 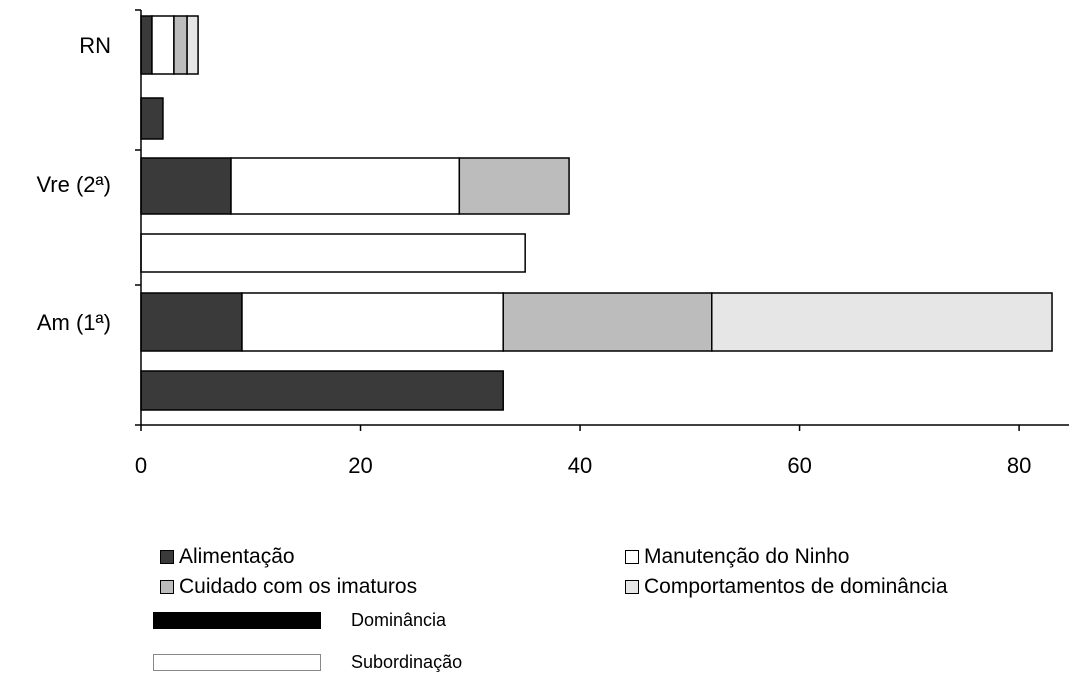 What do you see at coordinates (360, 465) in the screenshot?
I see `x-tick-label-20: 20` at bounding box center [360, 465].